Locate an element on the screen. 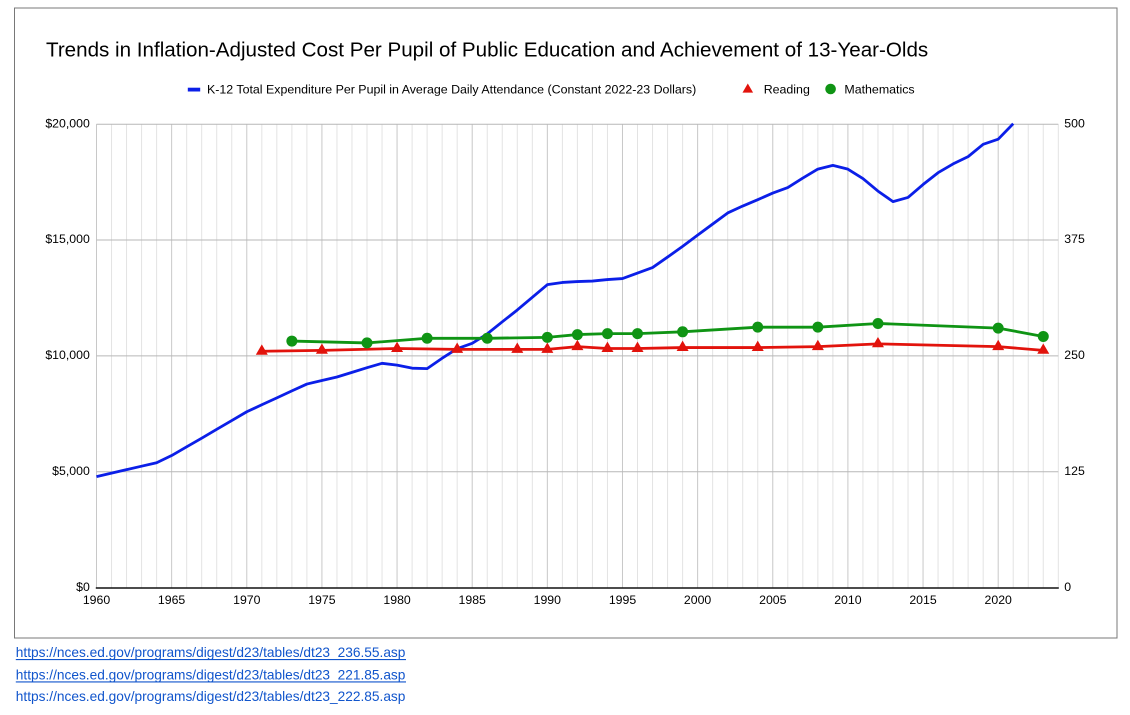  svg-text: 1985 is located at coordinates (473, 600).